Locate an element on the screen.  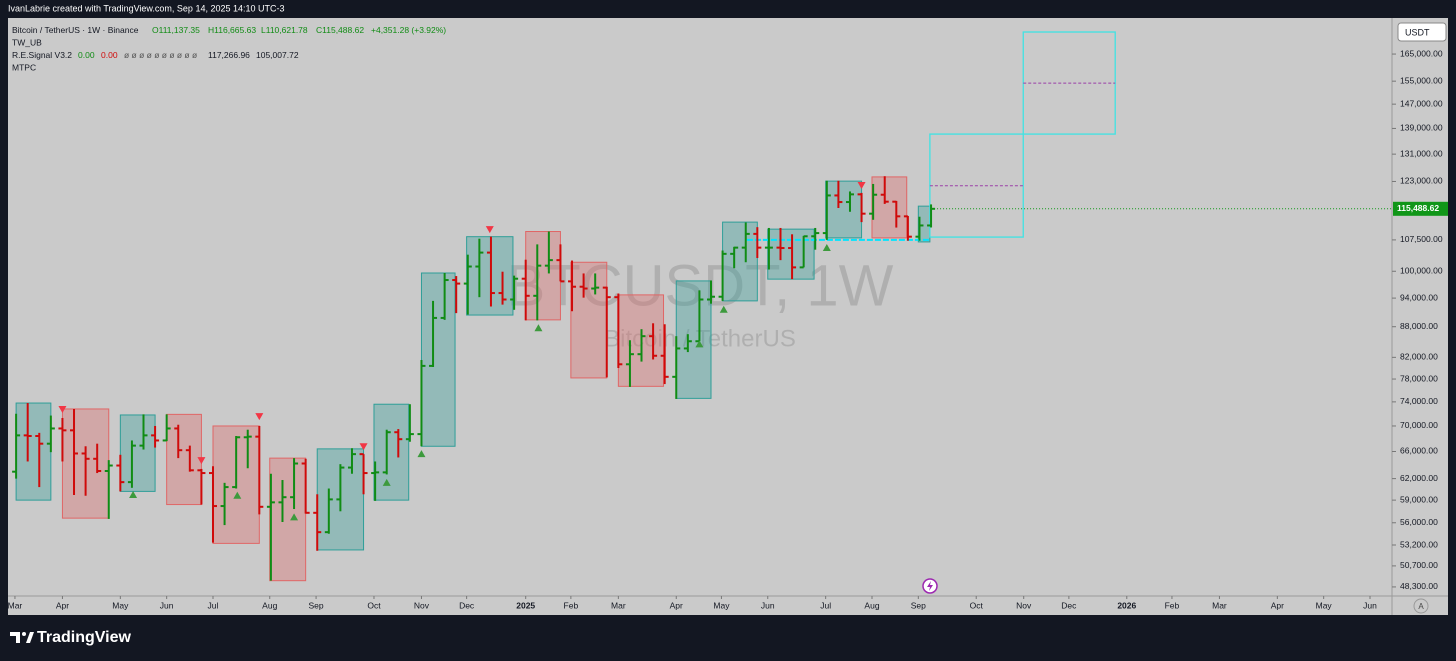
y-tick-label: 56,000.00 is located at coordinates (1419, 522).